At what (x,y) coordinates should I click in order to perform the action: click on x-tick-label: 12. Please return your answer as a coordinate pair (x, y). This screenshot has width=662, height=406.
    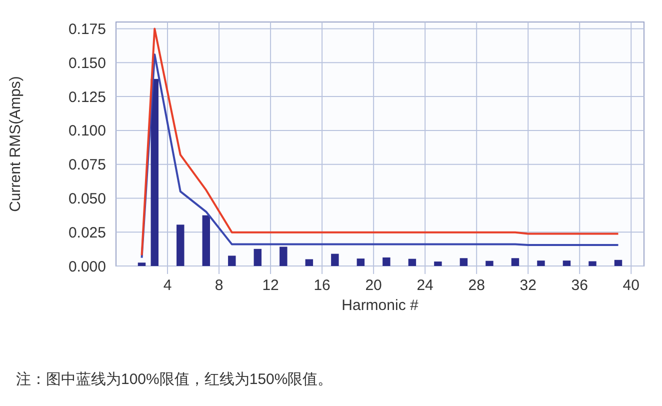
    Looking at the image, I should click on (270, 285).